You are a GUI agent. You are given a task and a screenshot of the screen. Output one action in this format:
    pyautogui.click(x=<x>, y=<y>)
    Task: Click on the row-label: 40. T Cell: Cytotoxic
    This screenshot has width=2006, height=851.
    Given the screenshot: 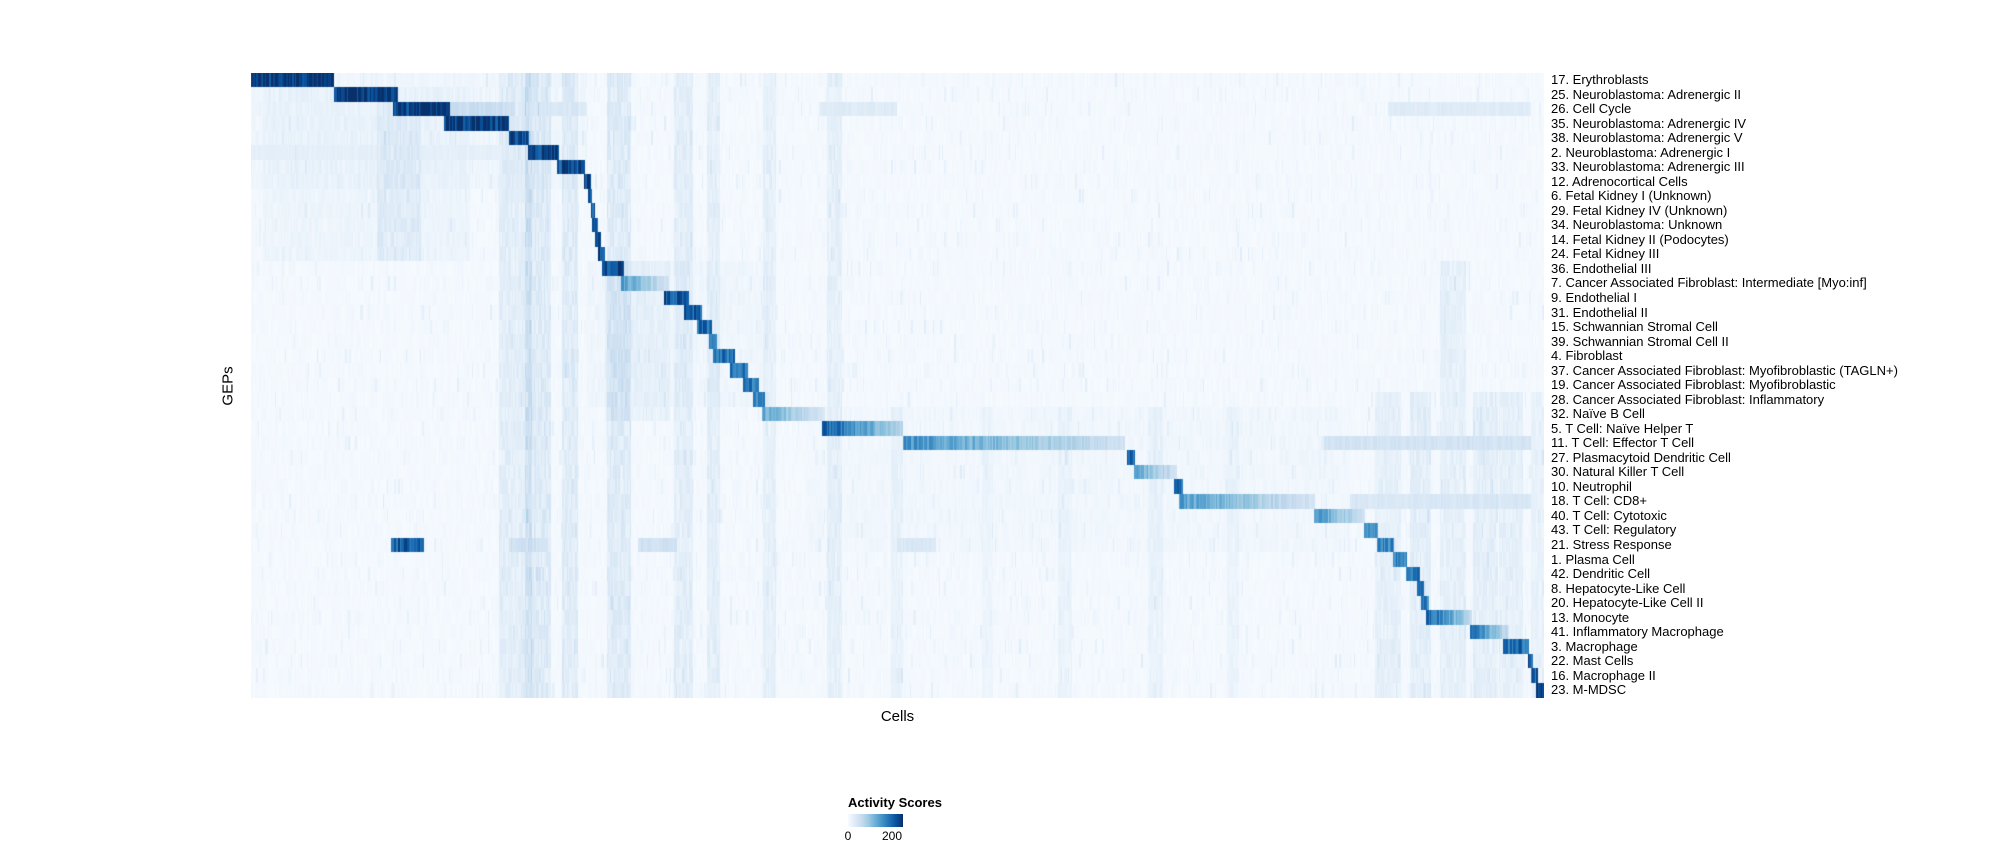 What is the action you would take?
    pyautogui.click(x=1609, y=515)
    